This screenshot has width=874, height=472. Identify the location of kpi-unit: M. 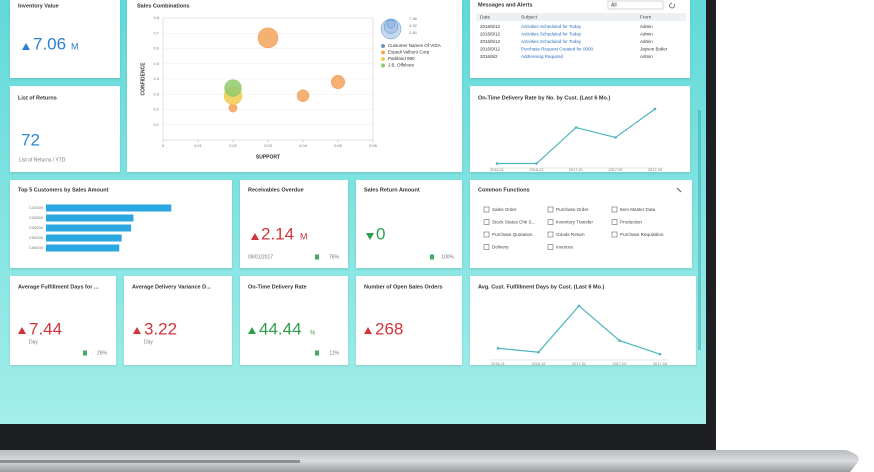
(75, 46).